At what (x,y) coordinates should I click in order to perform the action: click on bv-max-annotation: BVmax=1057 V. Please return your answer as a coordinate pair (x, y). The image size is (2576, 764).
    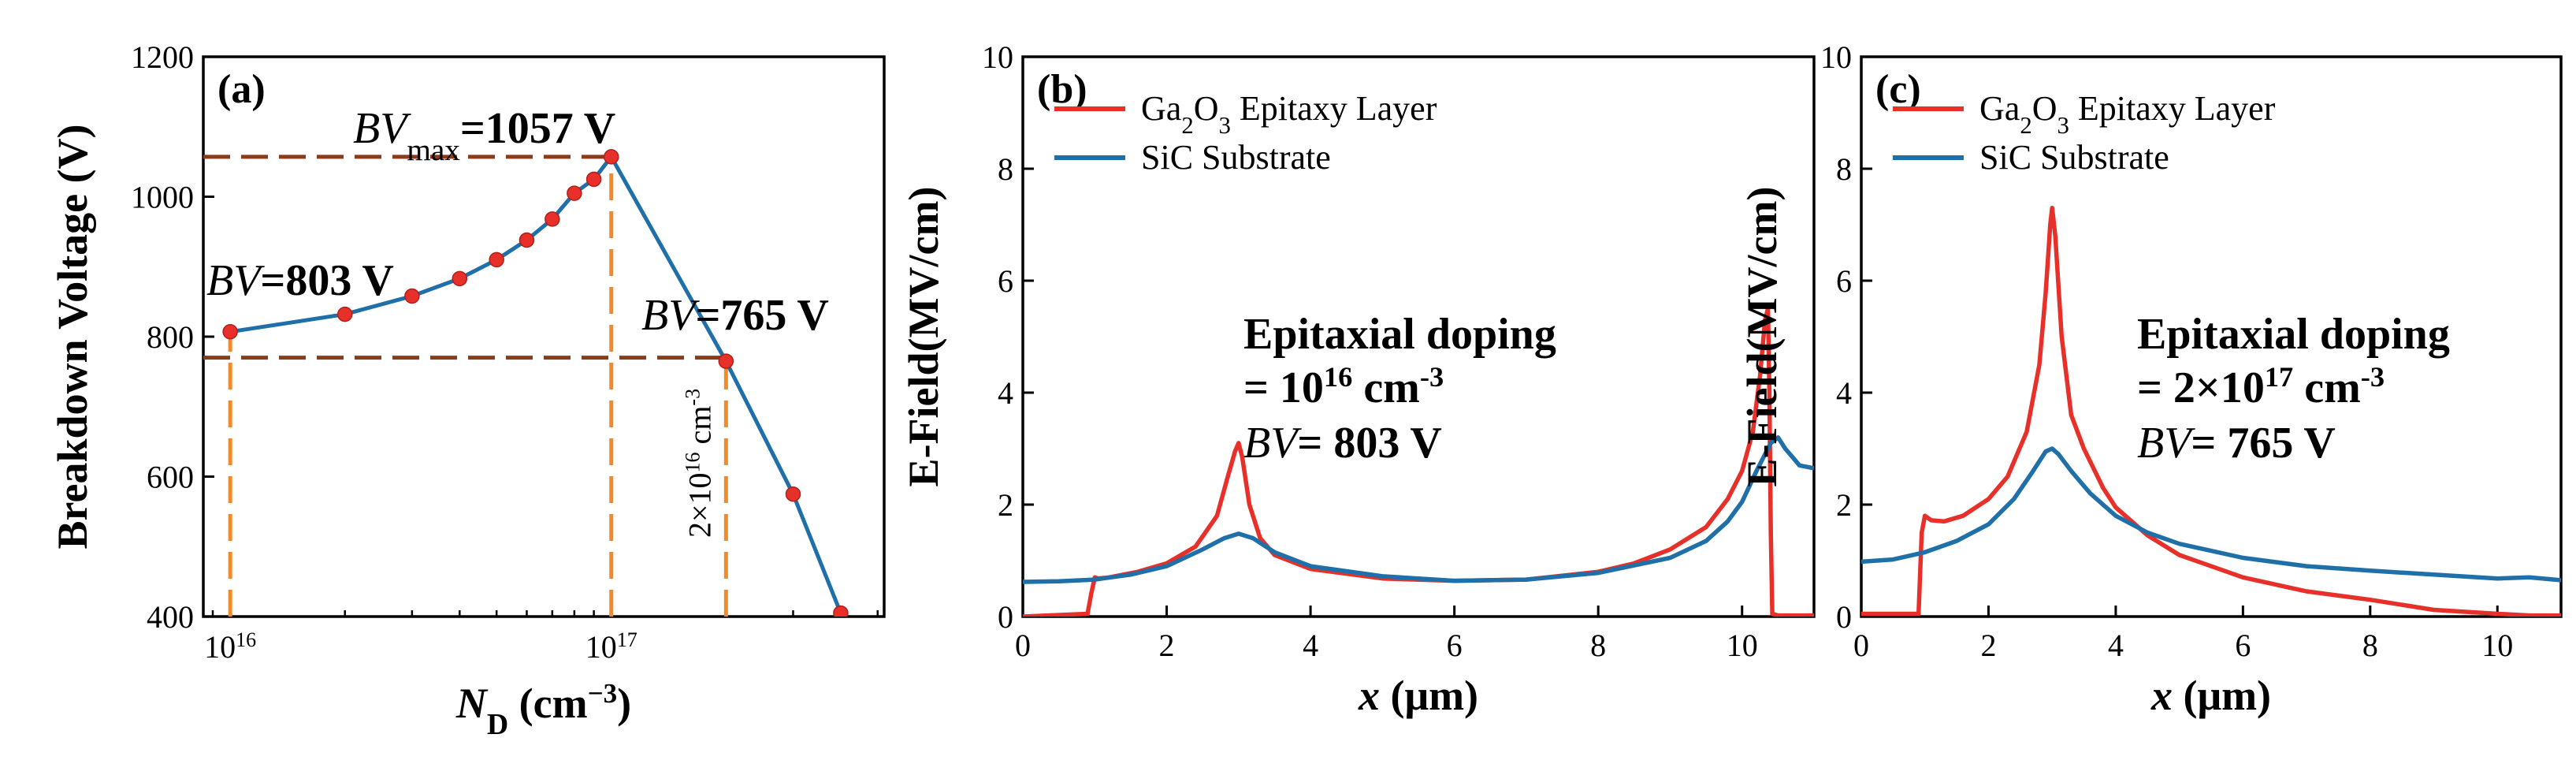
    Looking at the image, I should click on (484, 135).